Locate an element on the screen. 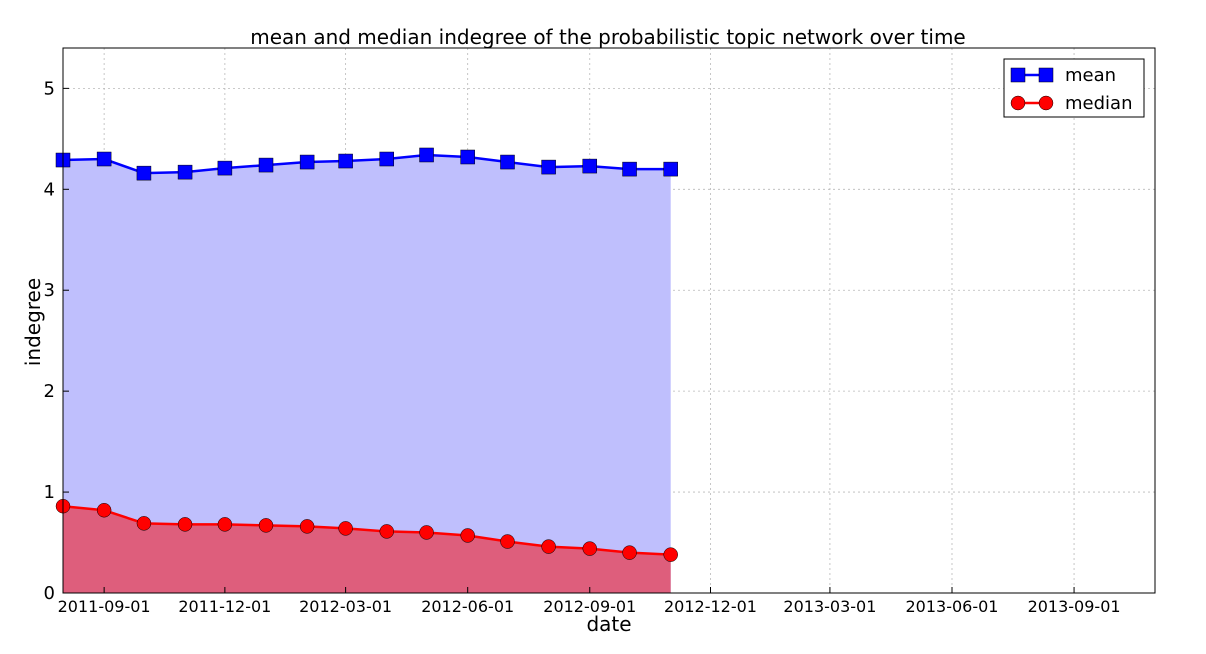  y-tick-label: 1 is located at coordinates (49, 492).